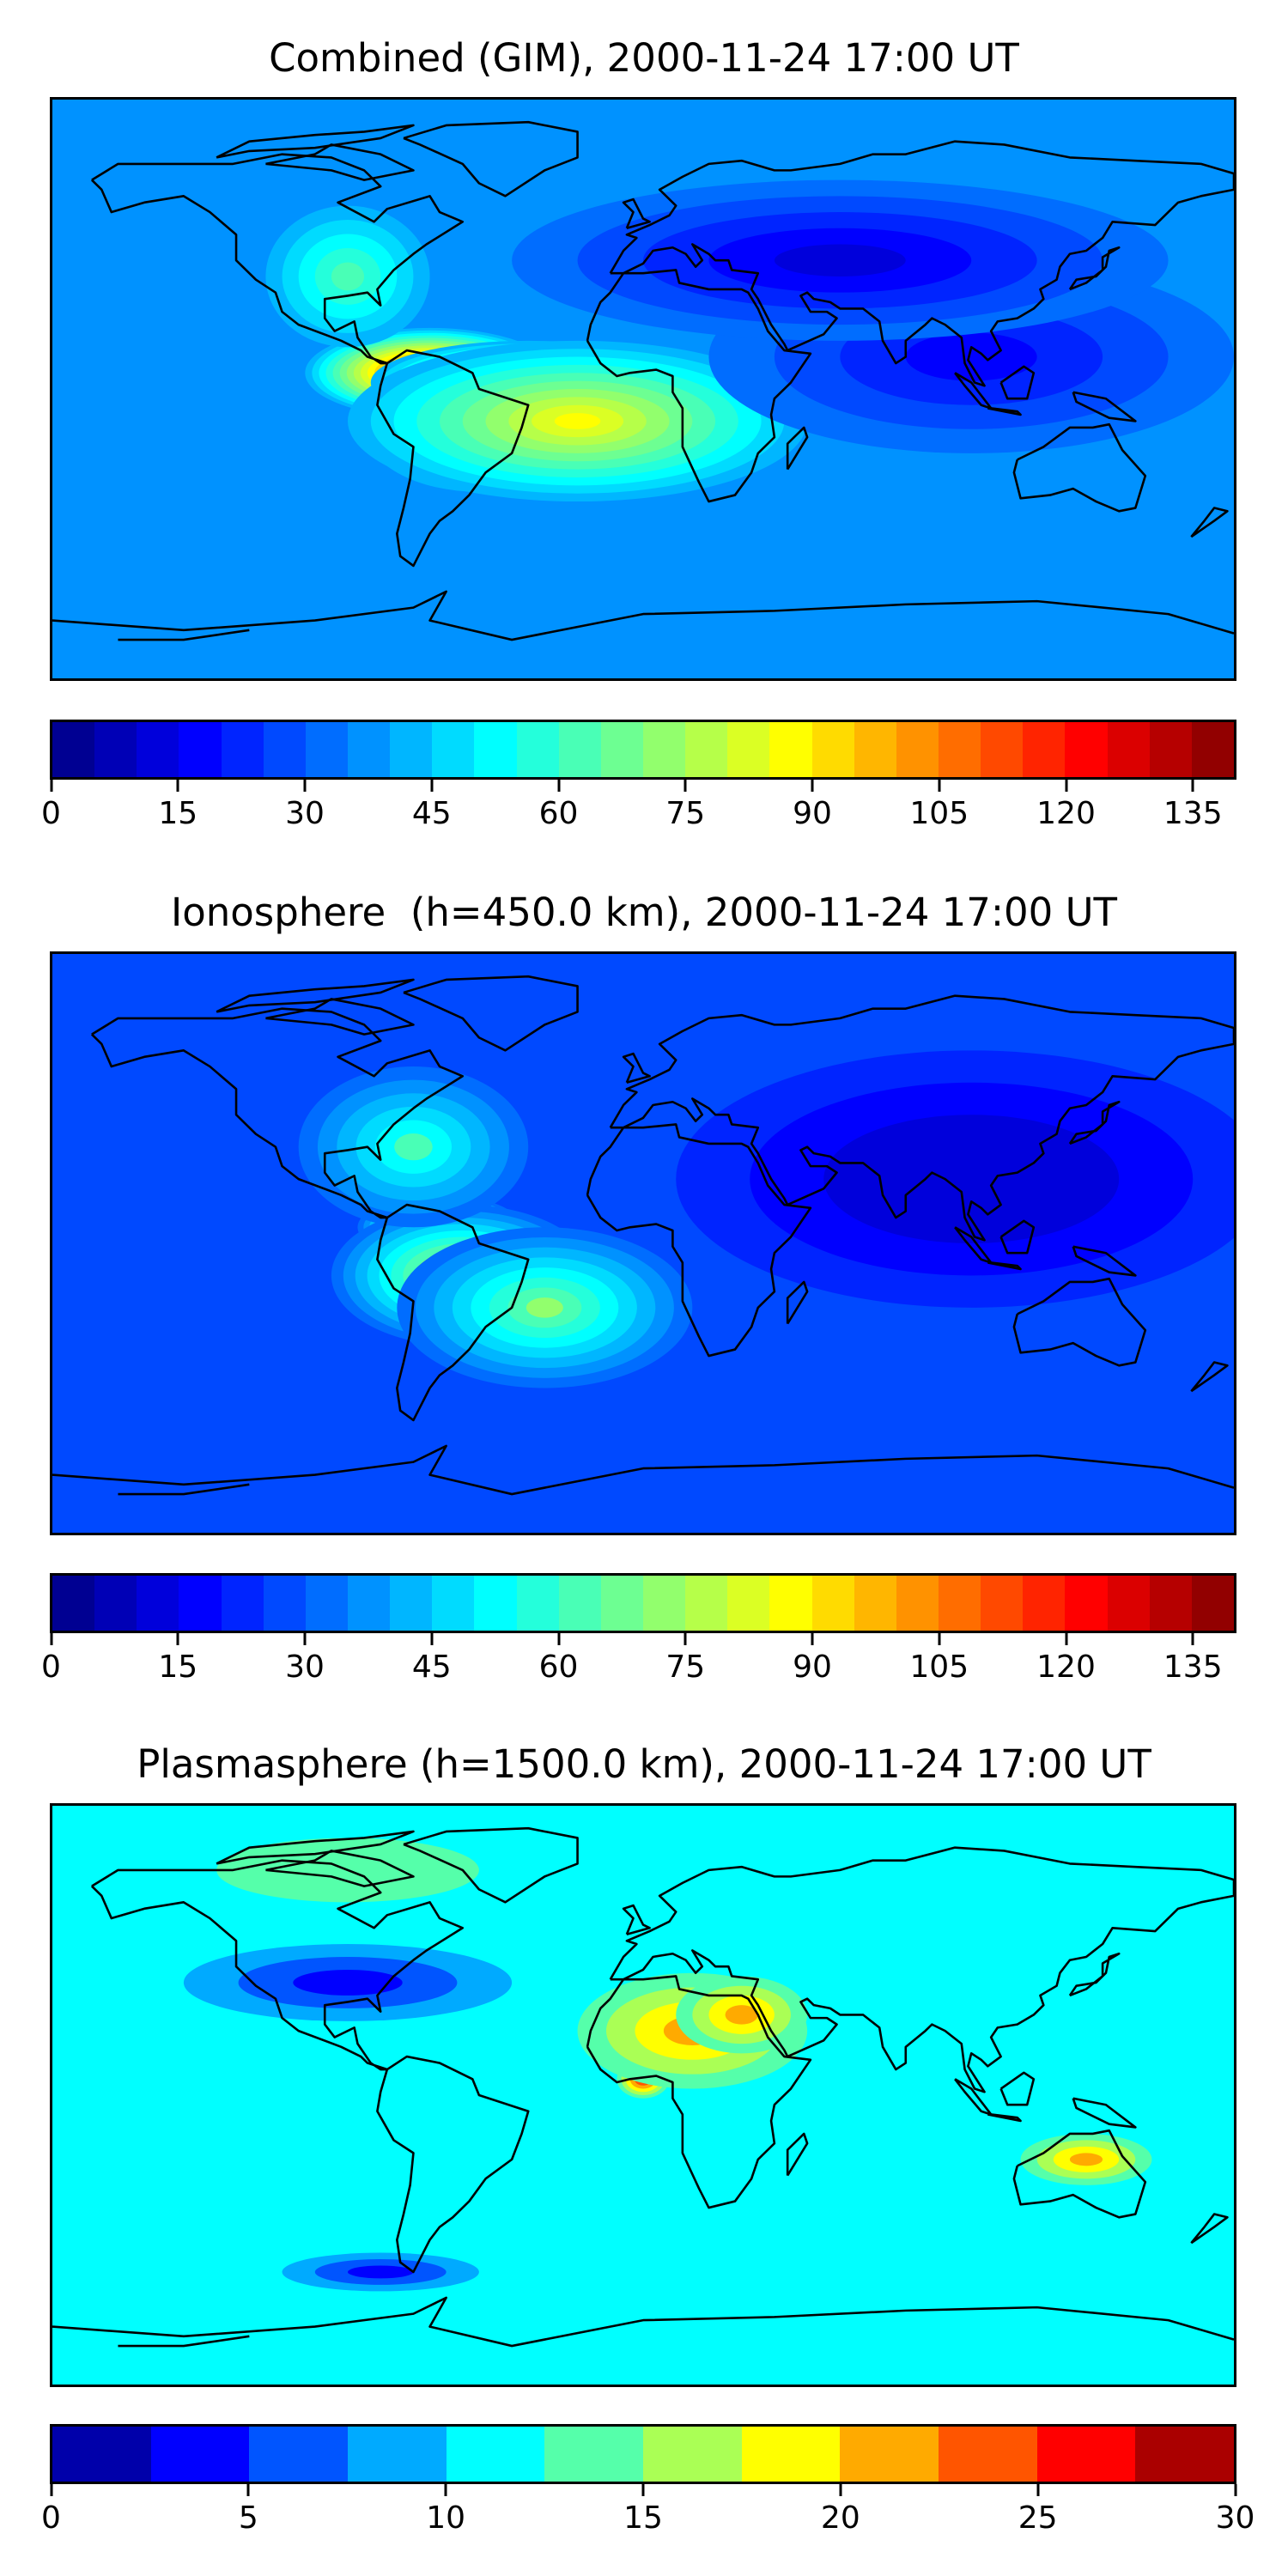  What do you see at coordinates (1193, 1667) in the screenshot?
I see `colorbar-tick-label: 135` at bounding box center [1193, 1667].